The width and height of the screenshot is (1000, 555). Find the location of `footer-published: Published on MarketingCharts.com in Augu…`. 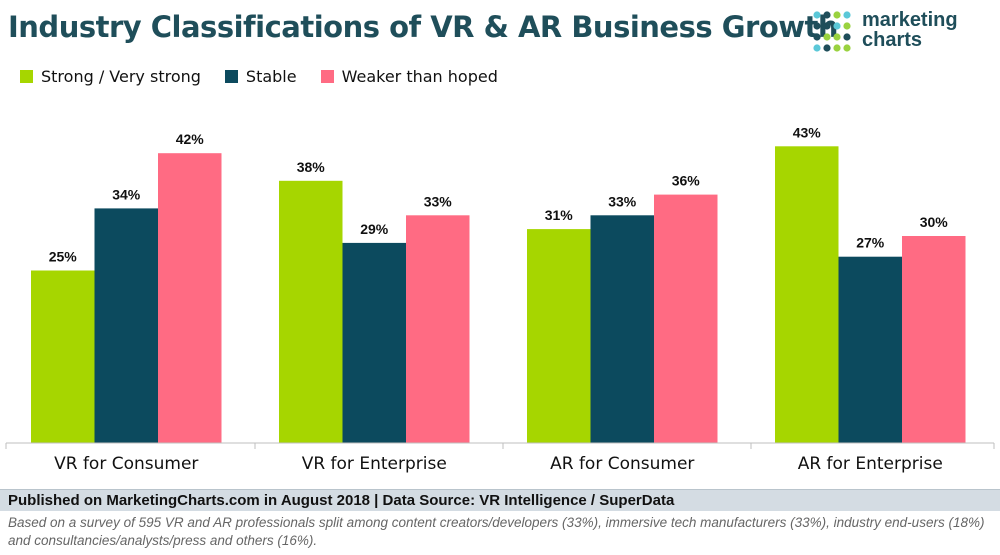

footer-published: Published on MarketingCharts.com in Augu… is located at coordinates (341, 500).